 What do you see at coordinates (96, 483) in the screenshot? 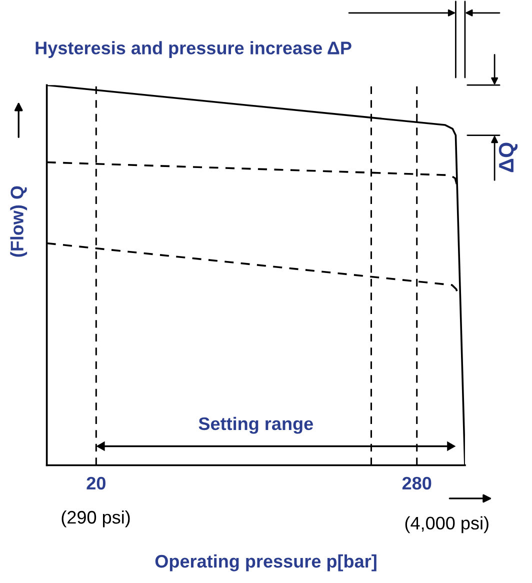
I see `x-tick-label: 20` at bounding box center [96, 483].